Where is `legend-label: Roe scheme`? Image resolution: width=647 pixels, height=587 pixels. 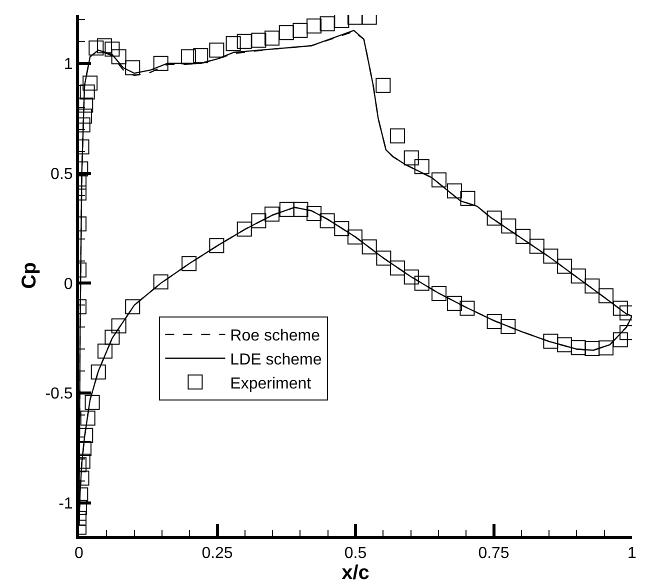 legend-label: Roe scheme is located at coordinates (275, 336).